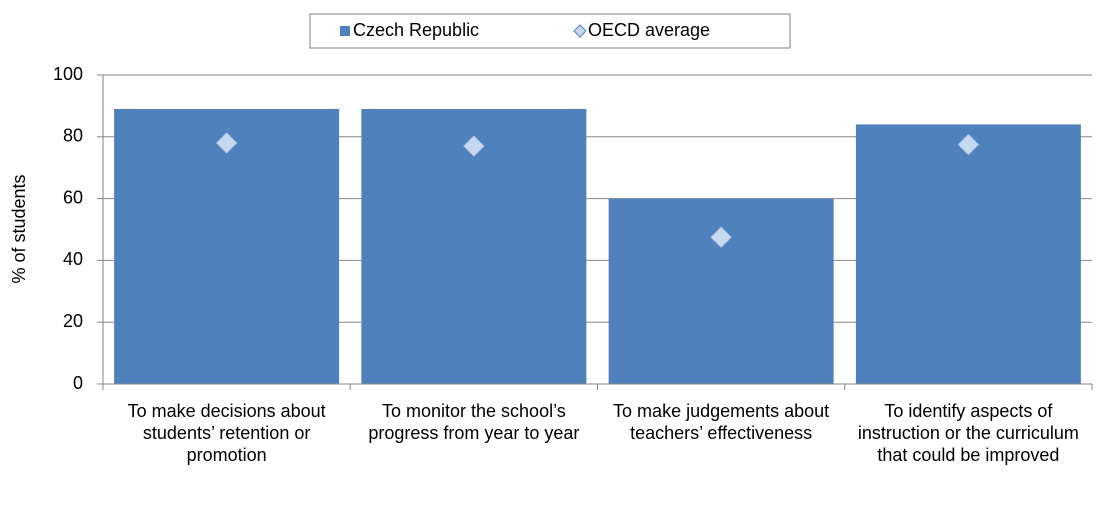 The height and width of the screenshot is (511, 1099). What do you see at coordinates (19, 228) in the screenshot?
I see `y-axis-label: % of students` at bounding box center [19, 228].